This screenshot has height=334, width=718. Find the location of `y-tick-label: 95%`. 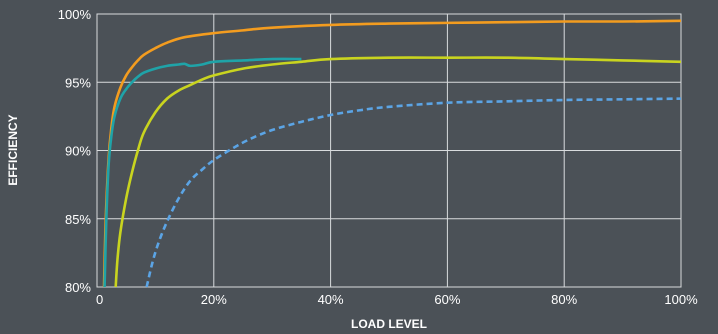

y-tick-label: 95% is located at coordinates (78, 82).